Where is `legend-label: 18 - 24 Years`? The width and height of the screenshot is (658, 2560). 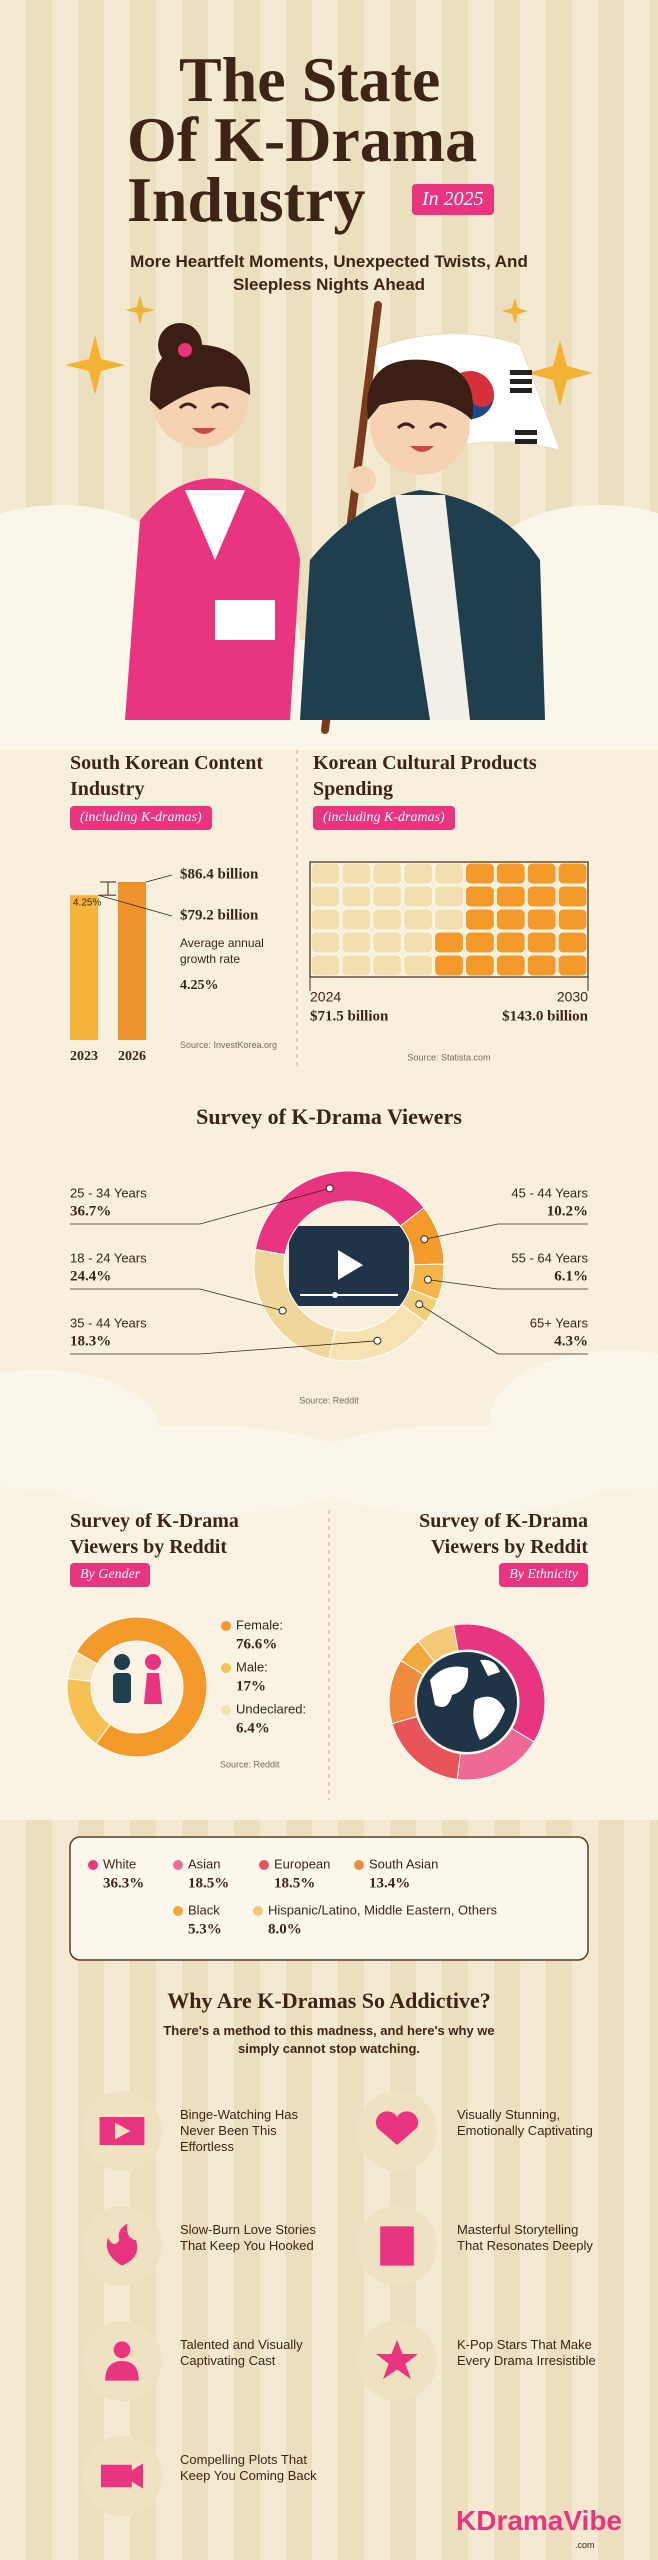 legend-label: 18 - 24 Years is located at coordinates (108, 1257).